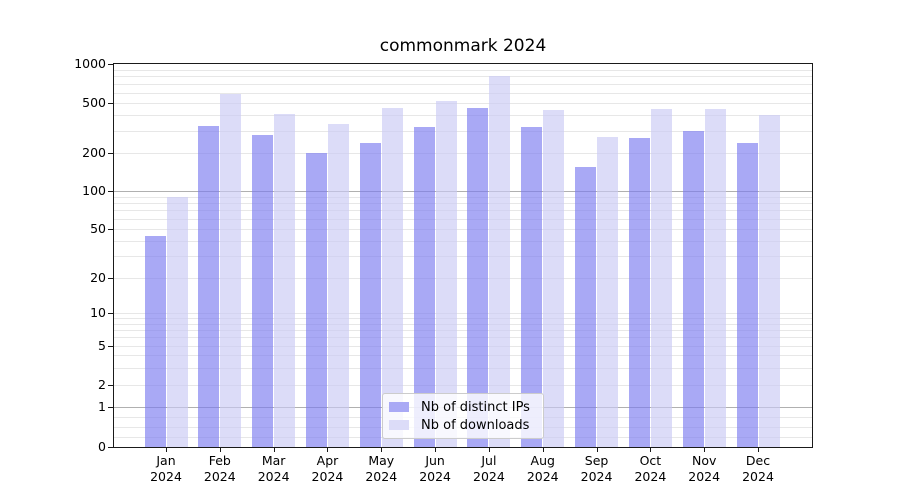  I want to click on legend: Nb of distinct IPs Nb of downloads, so click(463, 416).